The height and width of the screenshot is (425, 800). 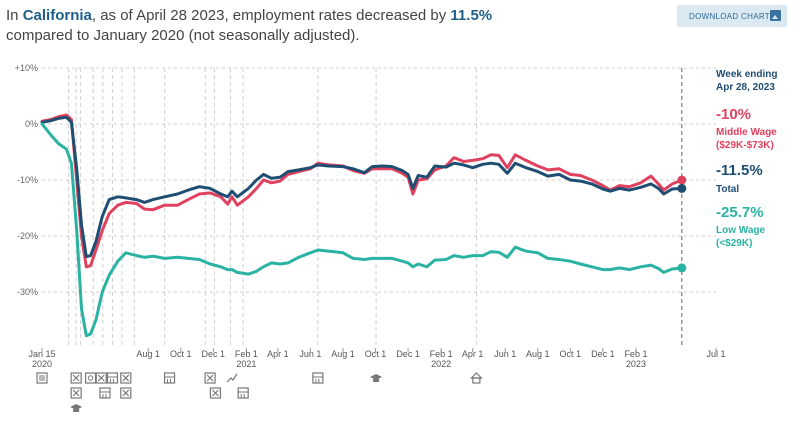 What do you see at coordinates (471, 15) in the screenshot?
I see `headline-pct: 11.5%` at bounding box center [471, 15].